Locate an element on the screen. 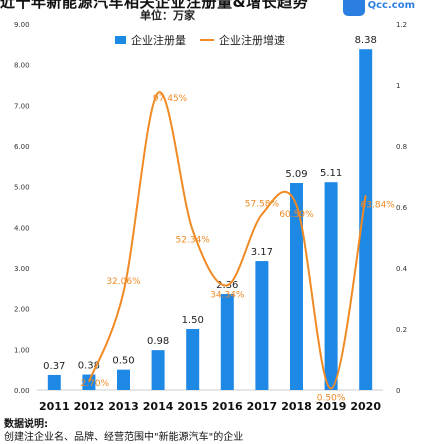 The width and height of the screenshot is (423, 444). brand-logo: Qcc.com is located at coordinates (378, 8).